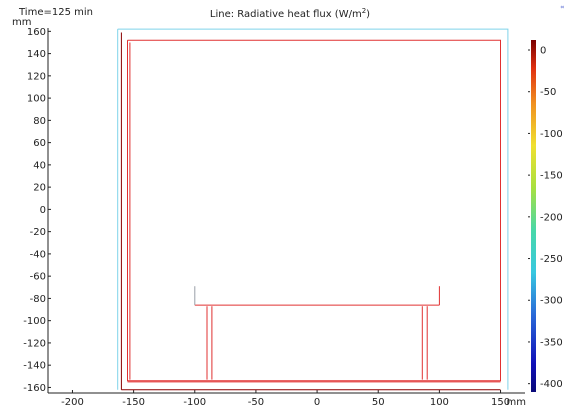  Describe the element at coordinates (516, 402) in the screenshot. I see `x-unit-label: mm` at that location.